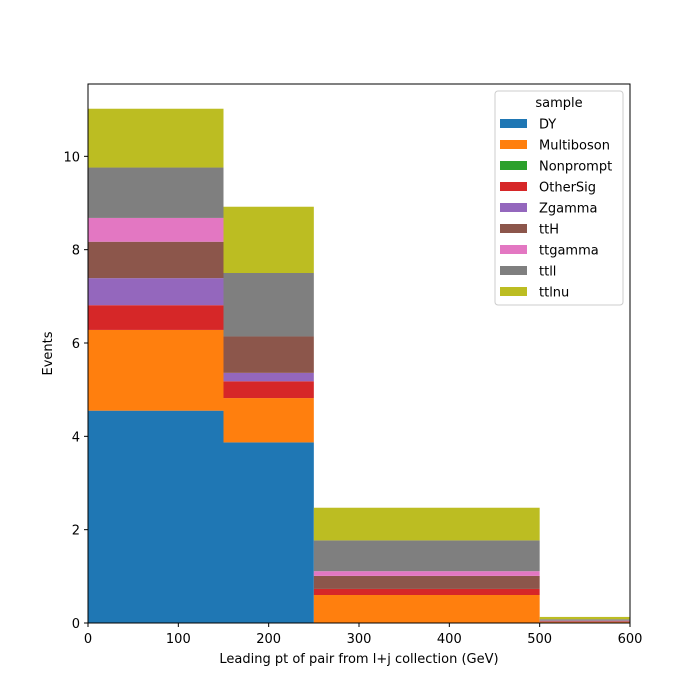 This screenshot has height=700, width=700. I want to click on legend-swatch-ttll, so click(513, 270).